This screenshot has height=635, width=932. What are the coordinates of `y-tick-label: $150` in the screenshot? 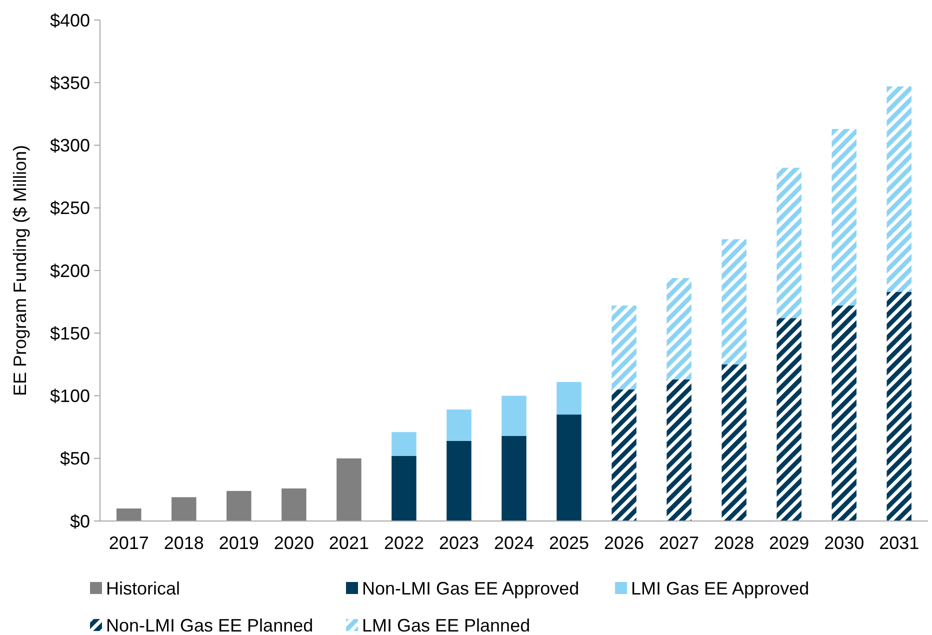 It's located at (70, 333).